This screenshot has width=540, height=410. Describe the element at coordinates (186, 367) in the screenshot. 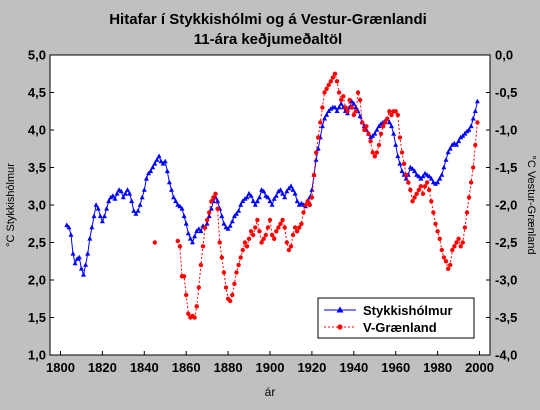

I see `x-tick-label: 1860` at that location.